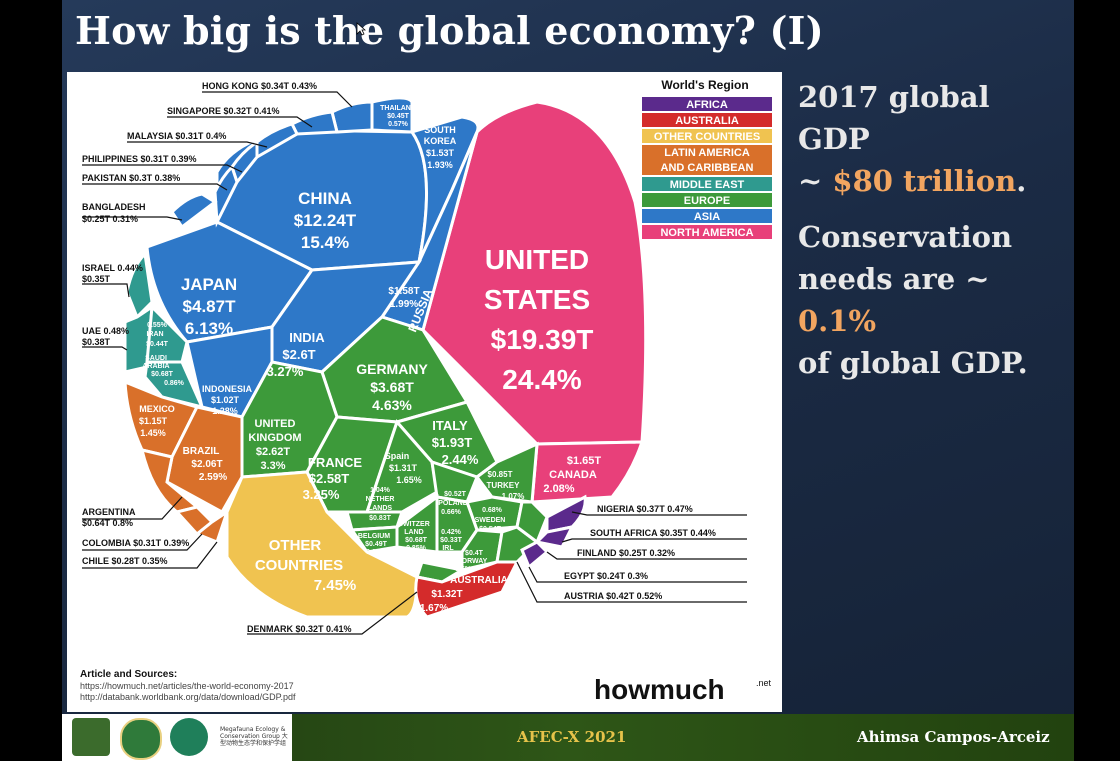 The width and height of the screenshot is (1120, 761). Describe the element at coordinates (537, 299) in the screenshot. I see `label-usa-name2: STATES` at that location.